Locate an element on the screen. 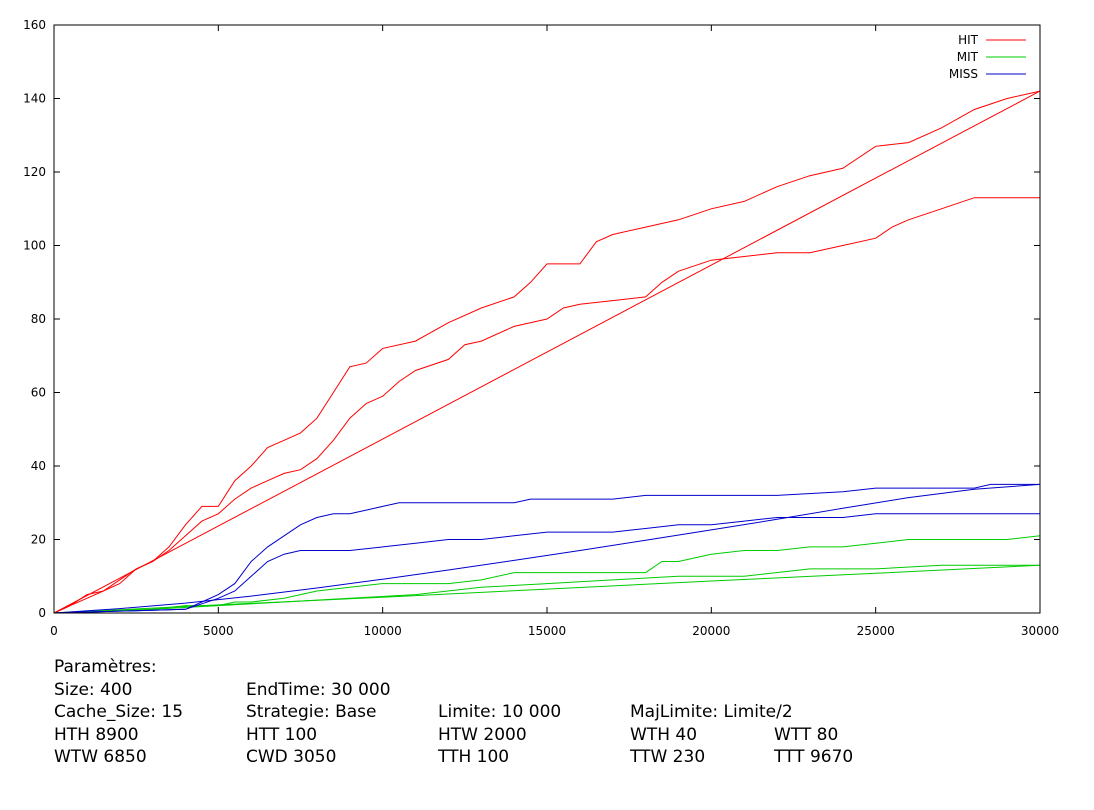 The height and width of the screenshot is (810, 1094). x-tick-label: 0 is located at coordinates (54, 631).